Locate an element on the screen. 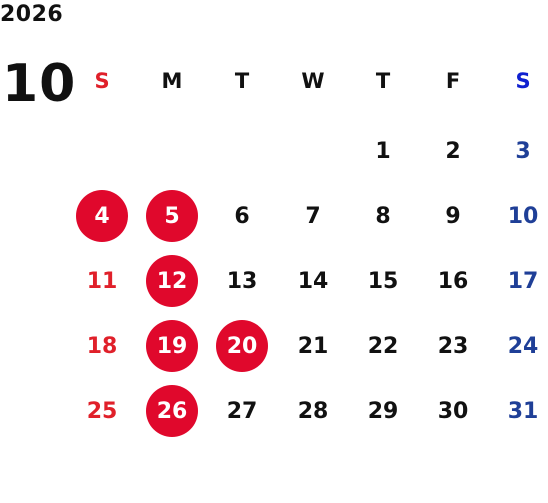  day-cell-holiday: 20 is located at coordinates (242, 346).